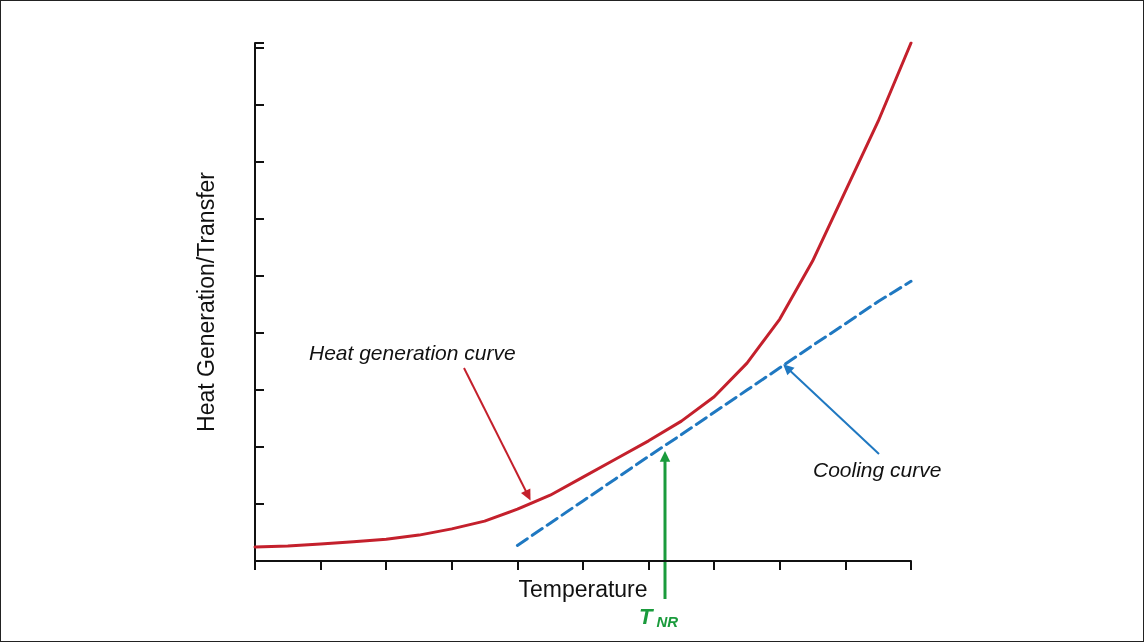 This screenshot has width=1144, height=642. Describe the element at coordinates (583, 588) in the screenshot. I see `x-axis-title: Temperature` at that location.